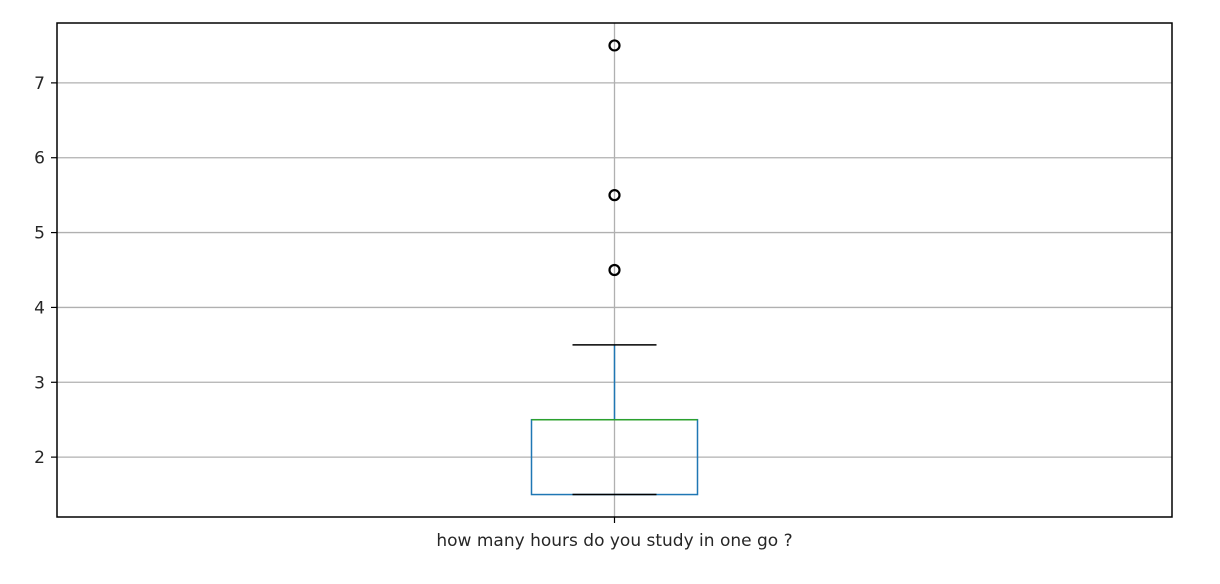 Image resolution: width=1220 pixels, height=584 pixels. Describe the element at coordinates (39, 383) in the screenshot. I see `y-tick-label: 3` at that location.